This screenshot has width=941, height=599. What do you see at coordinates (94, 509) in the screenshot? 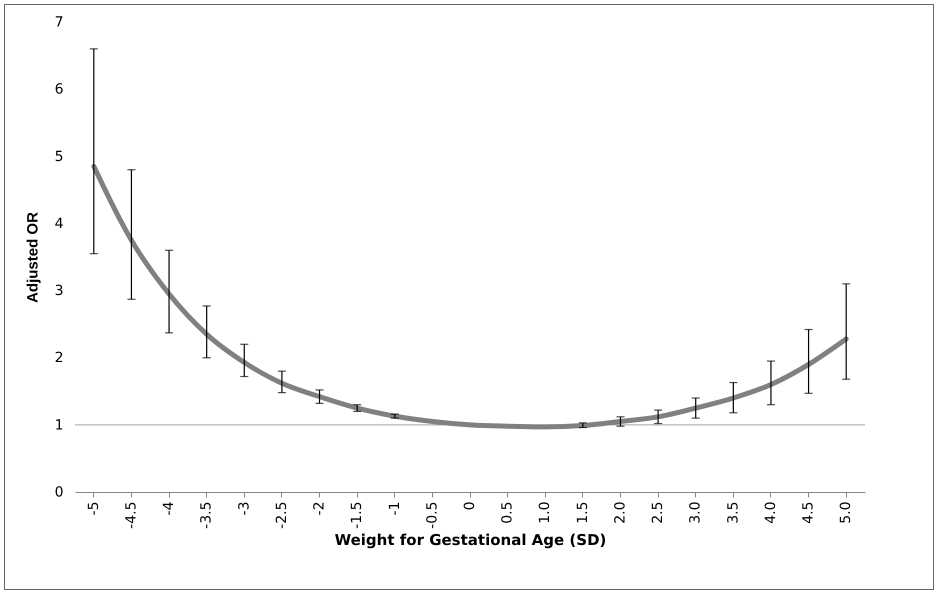
I see `x-tick-label: -5` at bounding box center [94, 509].